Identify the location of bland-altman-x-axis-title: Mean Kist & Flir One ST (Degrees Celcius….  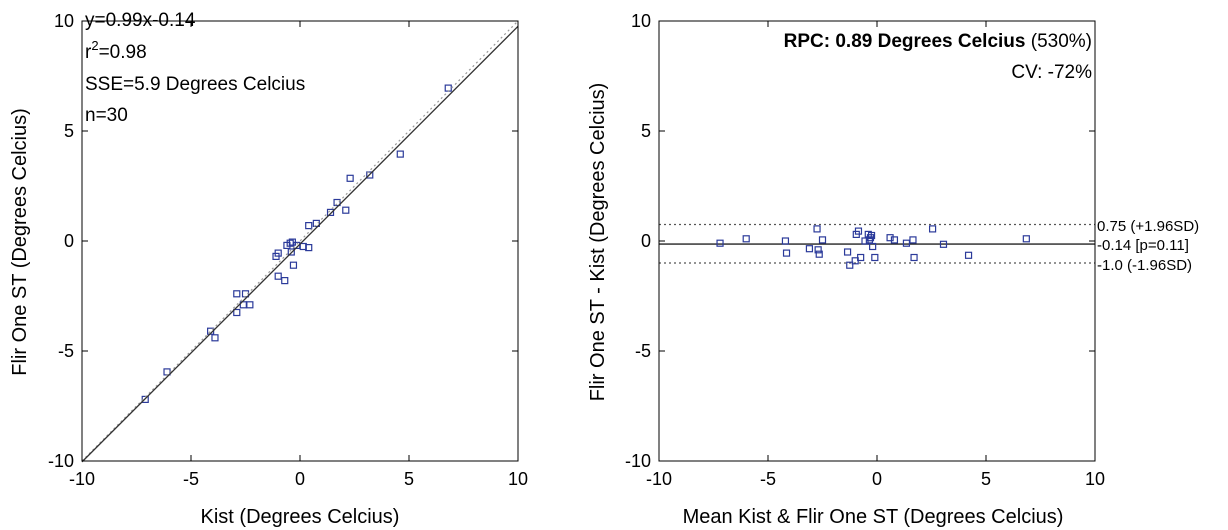
(873, 517).